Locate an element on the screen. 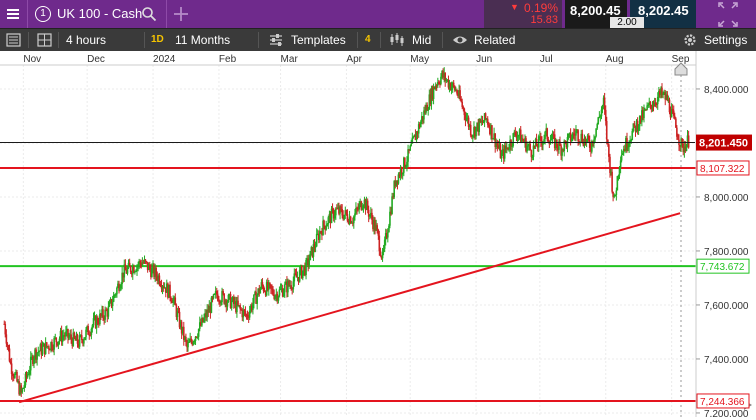  templates-button: Templates is located at coordinates (312, 40).